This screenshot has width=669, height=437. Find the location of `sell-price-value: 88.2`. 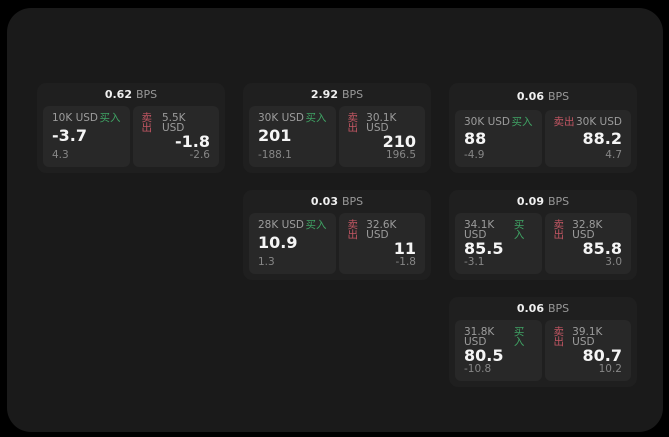

sell-price-value: 88.2 is located at coordinates (602, 138).